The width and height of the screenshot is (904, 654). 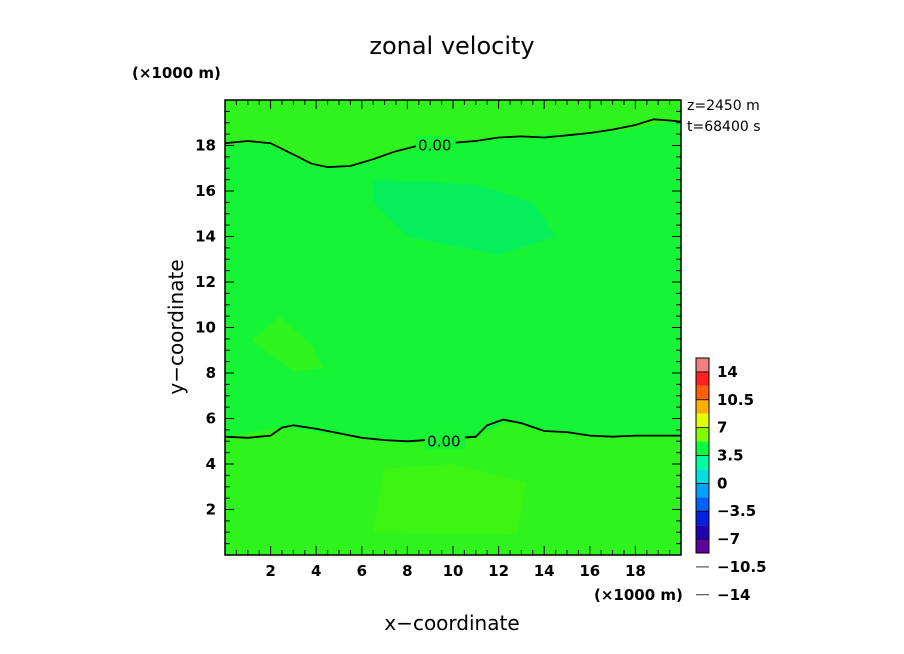 What do you see at coordinates (723, 106) in the screenshot?
I see `info-z-level: z=2450 m` at bounding box center [723, 106].